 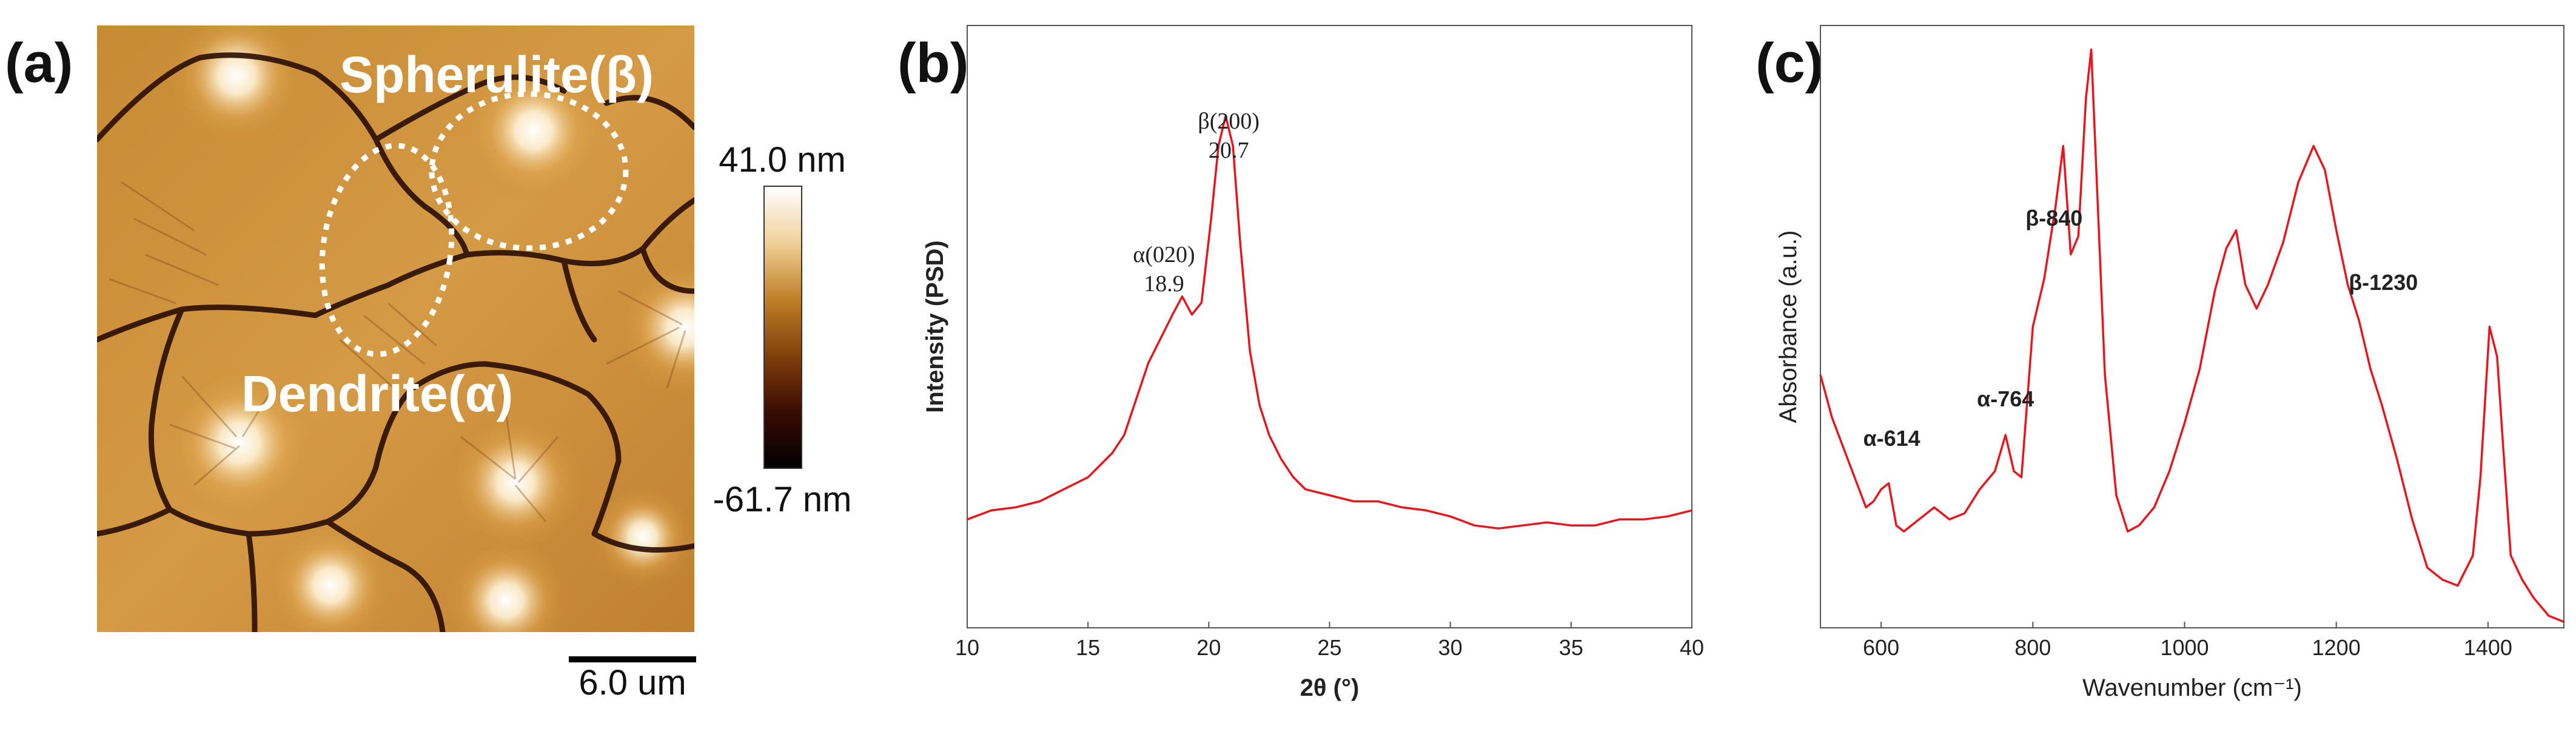 I want to click on x-tick-label: 15, so click(x=1088, y=647).